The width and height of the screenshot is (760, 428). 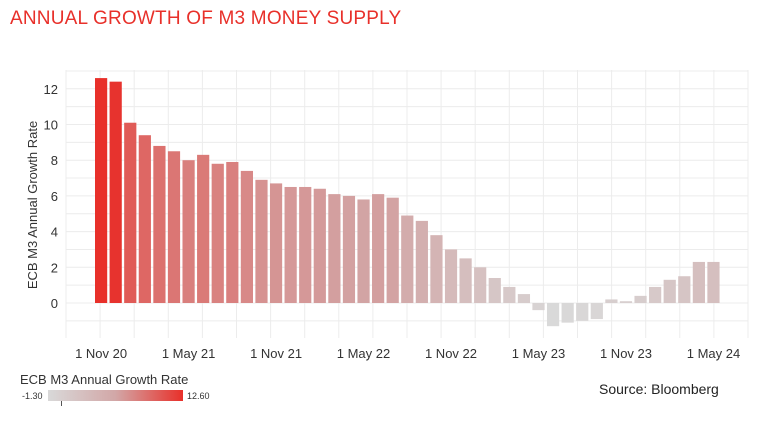 I want to click on x-tick-label: 1 Nov 23, so click(x=626, y=353).